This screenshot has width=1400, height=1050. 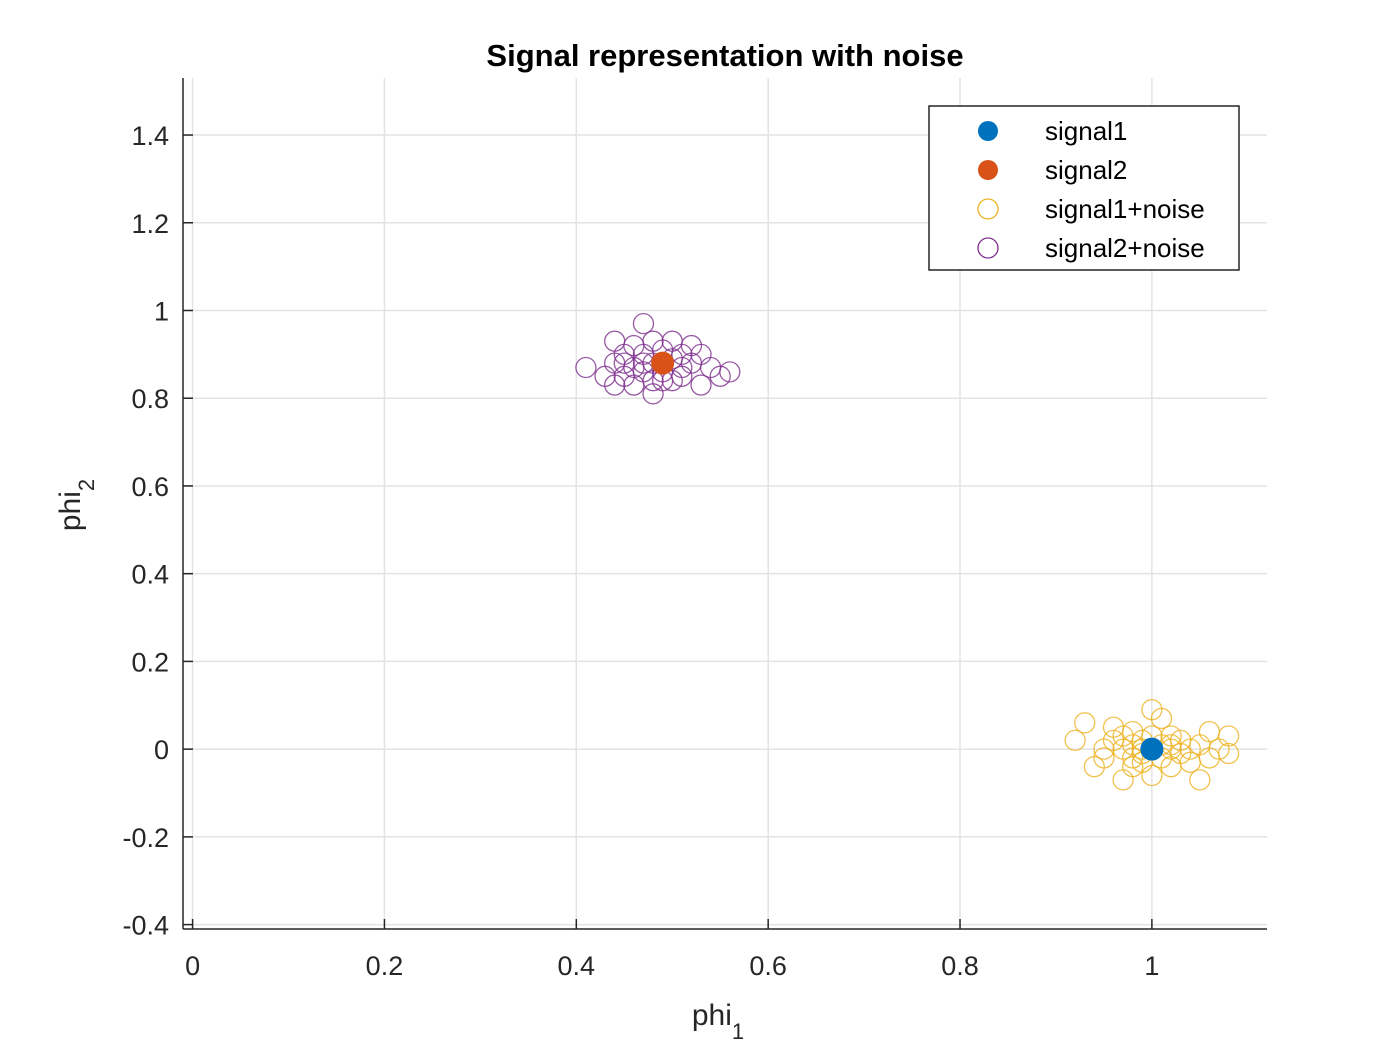 What do you see at coordinates (161, 311) in the screenshot?
I see `y-tick-label: 1` at bounding box center [161, 311].